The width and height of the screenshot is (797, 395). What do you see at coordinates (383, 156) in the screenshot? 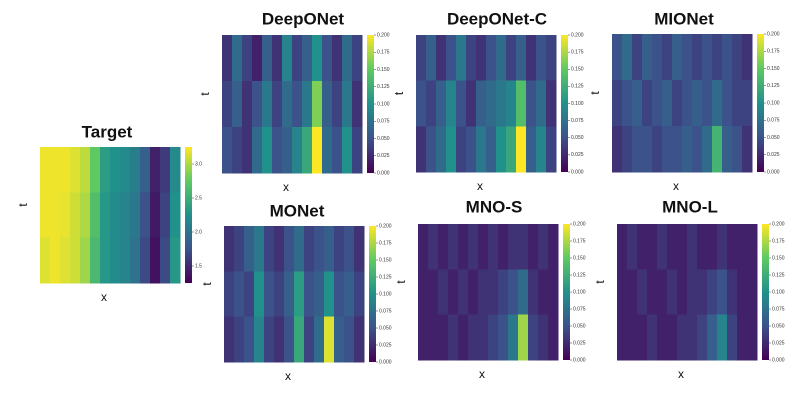
I see `colorbar-tick-label: 0.025` at bounding box center [383, 156].